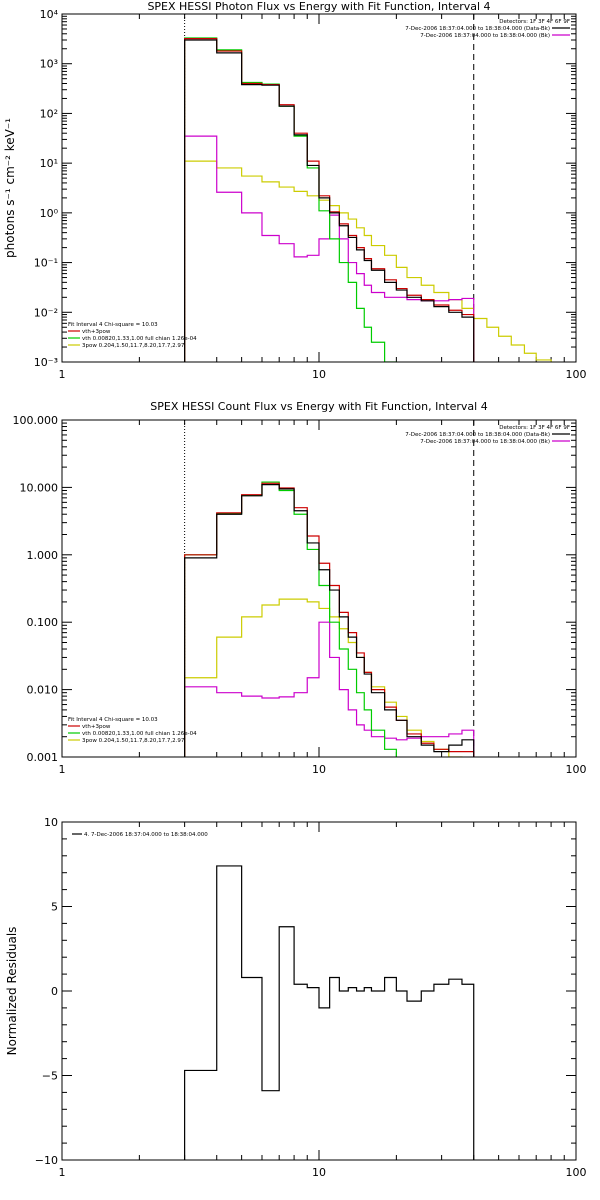 The image size is (600, 1200). Describe the element at coordinates (49, 64) in the screenshot. I see `y-tick-label: 10³` at that location.